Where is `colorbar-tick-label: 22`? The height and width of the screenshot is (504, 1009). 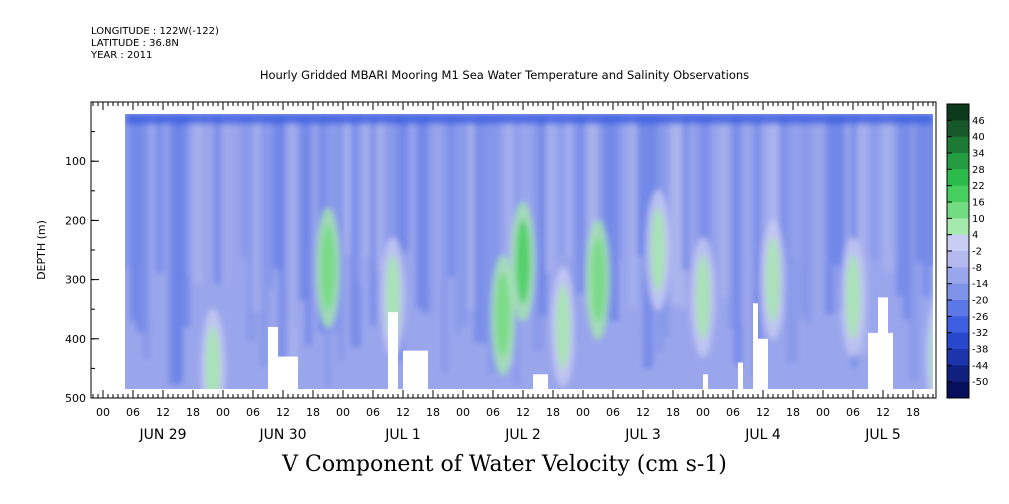 colorbar-tick-label: 22 is located at coordinates (978, 186).